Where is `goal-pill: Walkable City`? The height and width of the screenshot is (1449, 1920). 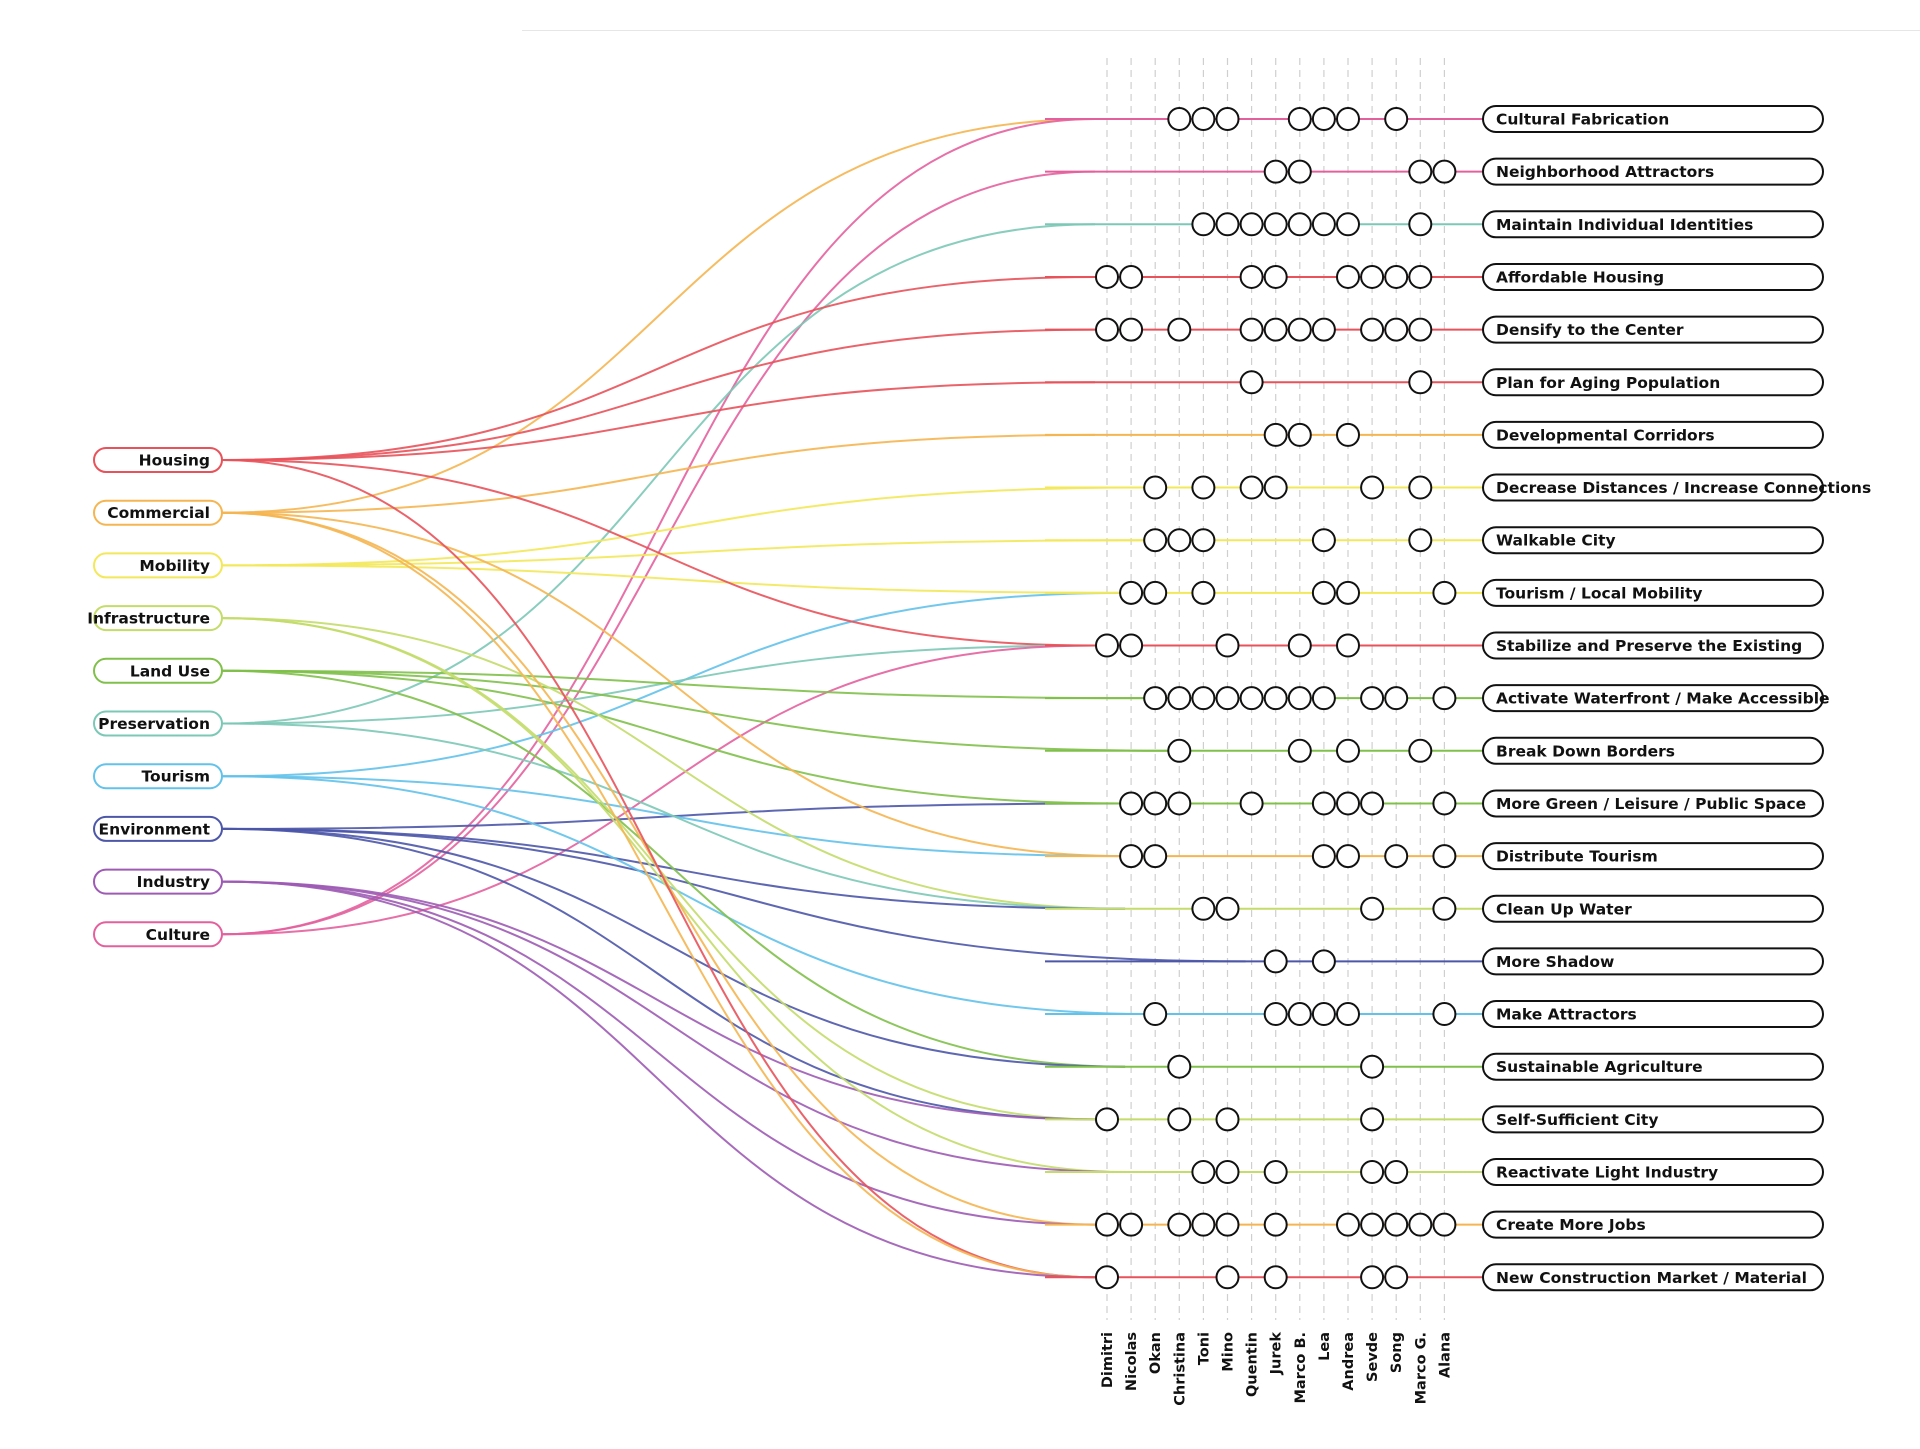 goal-pill: Walkable City is located at coordinates (1653, 540).